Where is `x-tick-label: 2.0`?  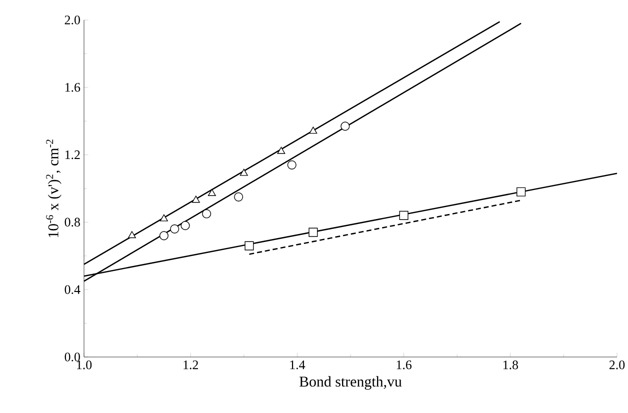 x-tick-label: 2.0 is located at coordinates (617, 365).